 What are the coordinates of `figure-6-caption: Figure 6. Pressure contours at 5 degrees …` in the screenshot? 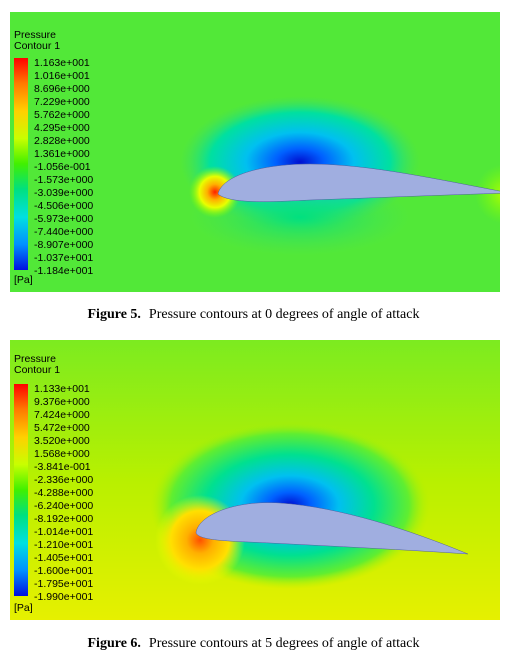 It's located at (253, 644).